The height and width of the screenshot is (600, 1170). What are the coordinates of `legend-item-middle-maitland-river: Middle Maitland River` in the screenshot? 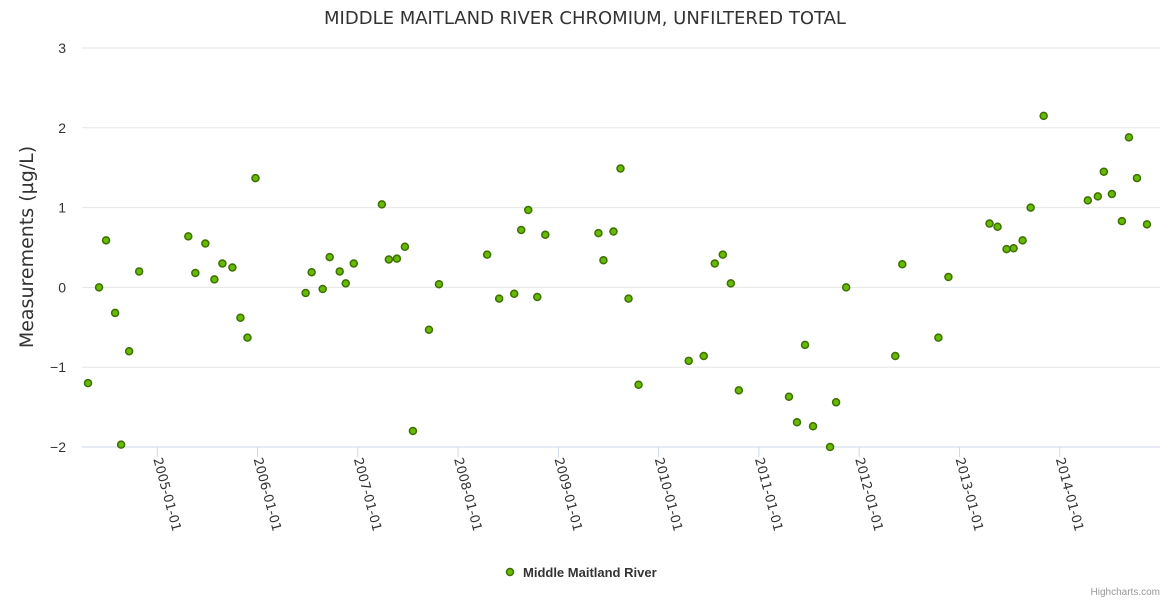 It's located at (590, 572).